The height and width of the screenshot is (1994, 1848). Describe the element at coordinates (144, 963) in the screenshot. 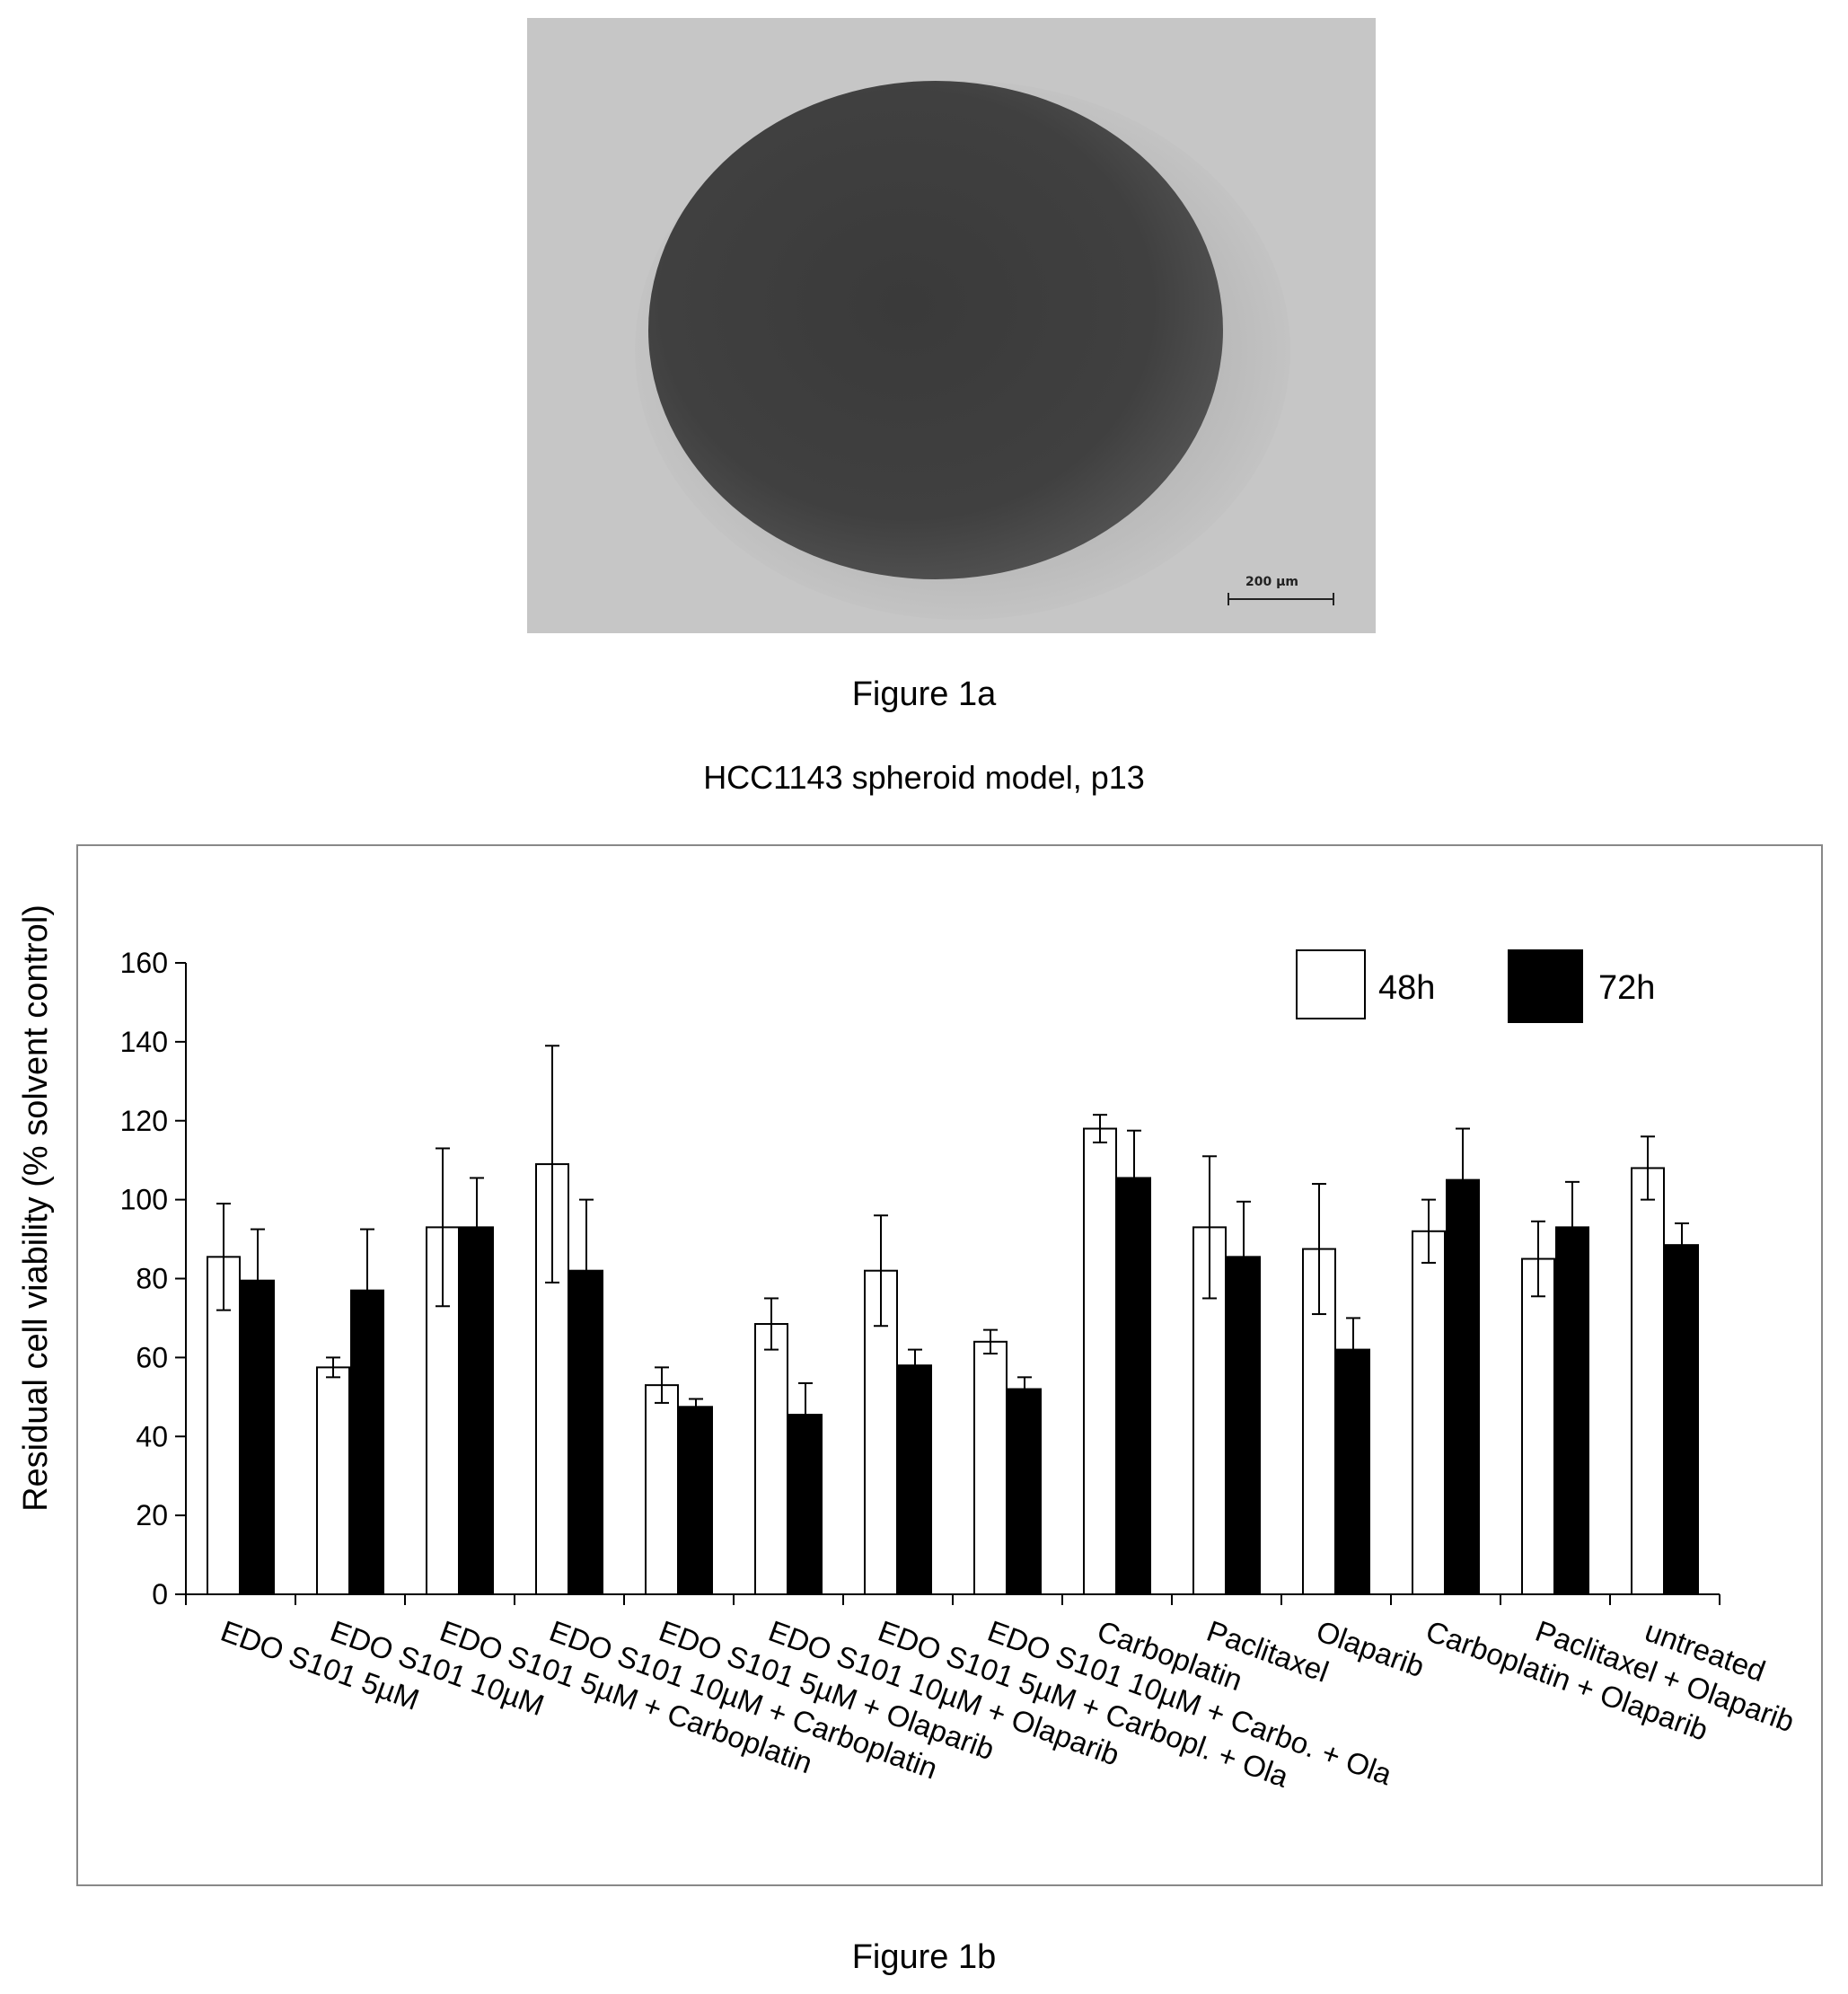

I see `y-tick-label: 160` at that location.